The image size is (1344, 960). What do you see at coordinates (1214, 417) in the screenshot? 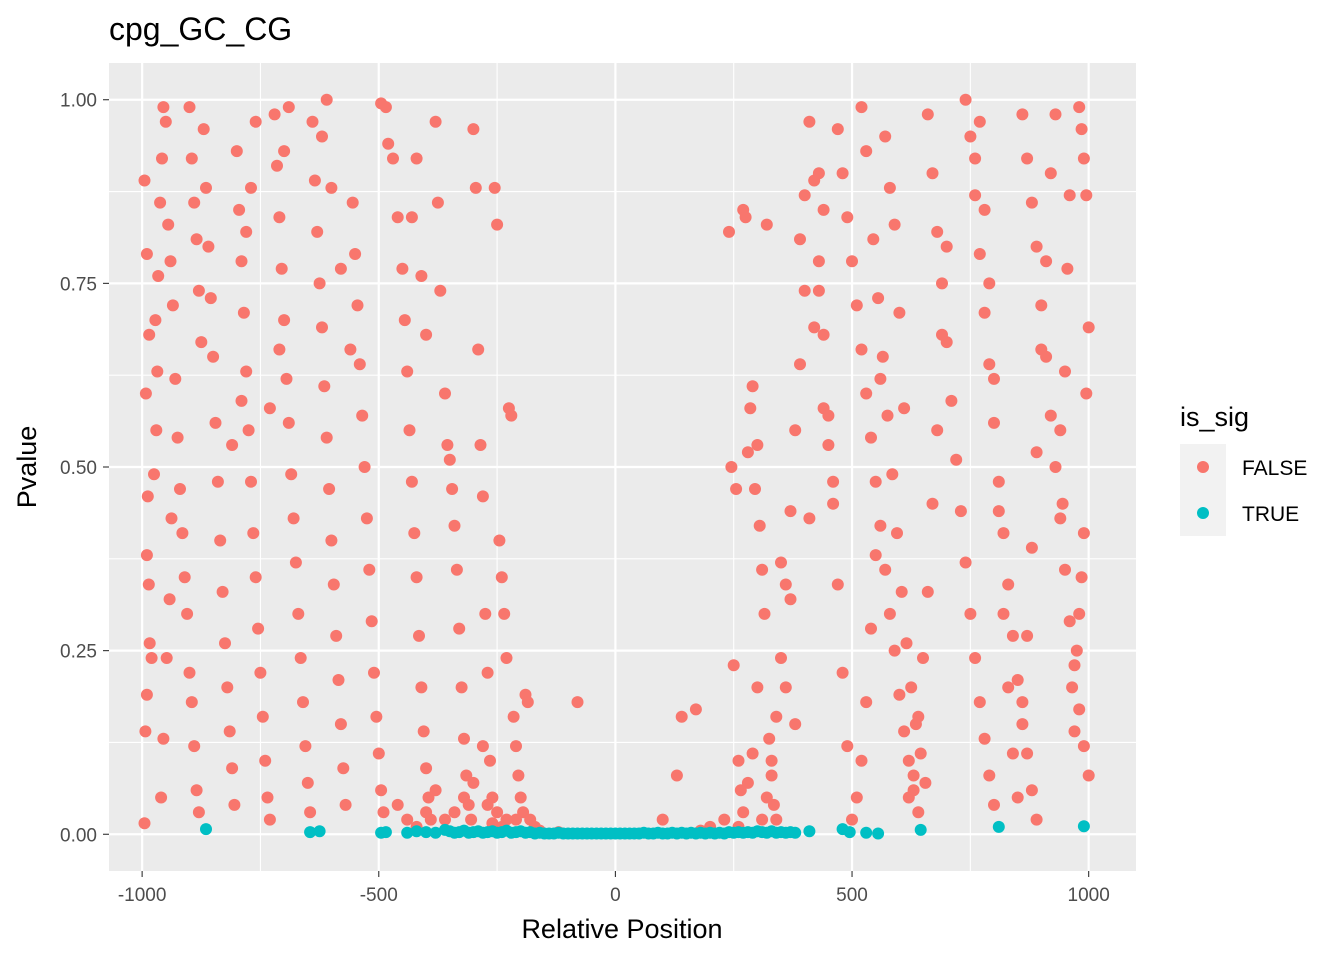
I see `legend-title: is_sig` at bounding box center [1214, 417].